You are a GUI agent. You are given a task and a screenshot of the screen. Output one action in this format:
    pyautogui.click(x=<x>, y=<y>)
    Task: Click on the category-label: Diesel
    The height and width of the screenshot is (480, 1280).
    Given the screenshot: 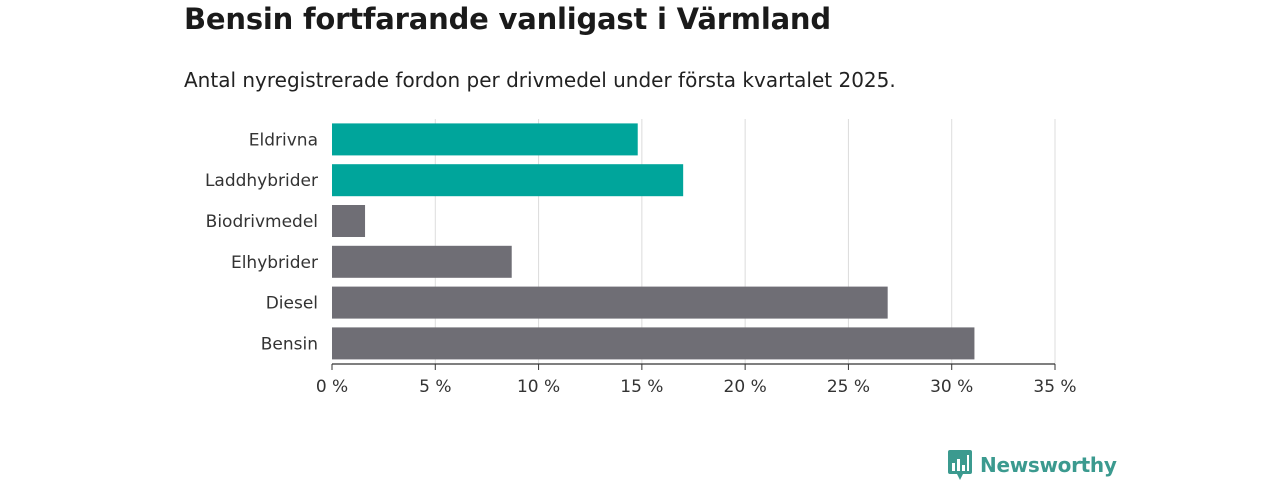 What is the action you would take?
    pyautogui.click(x=292, y=304)
    